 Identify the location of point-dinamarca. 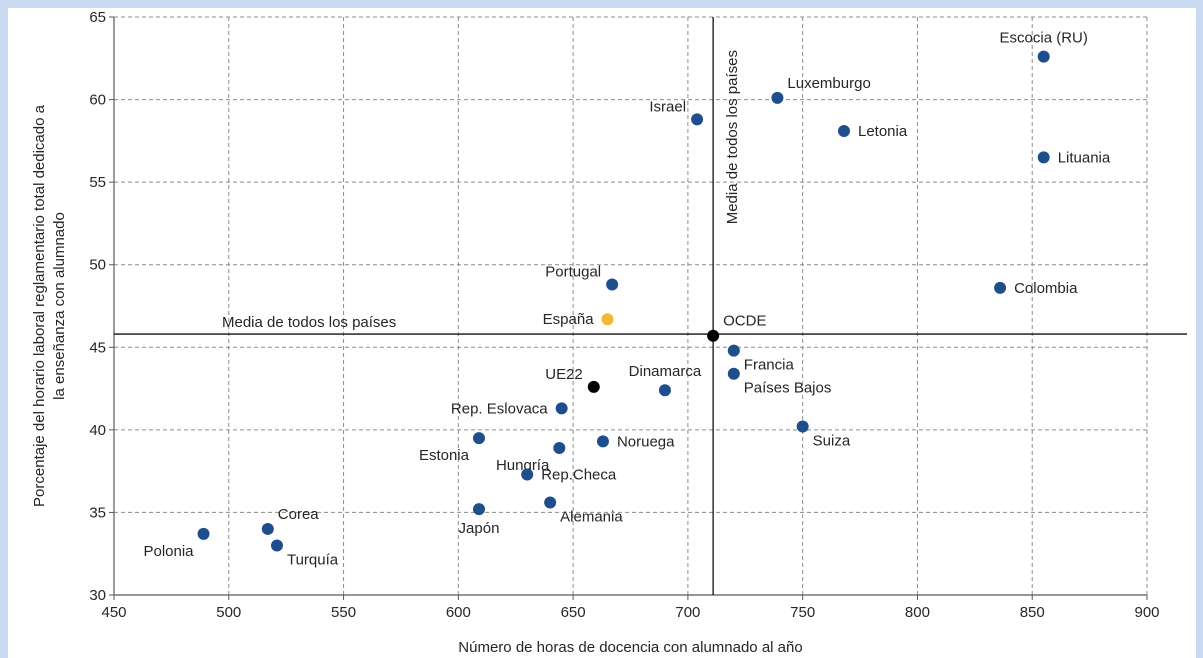
(664, 390).